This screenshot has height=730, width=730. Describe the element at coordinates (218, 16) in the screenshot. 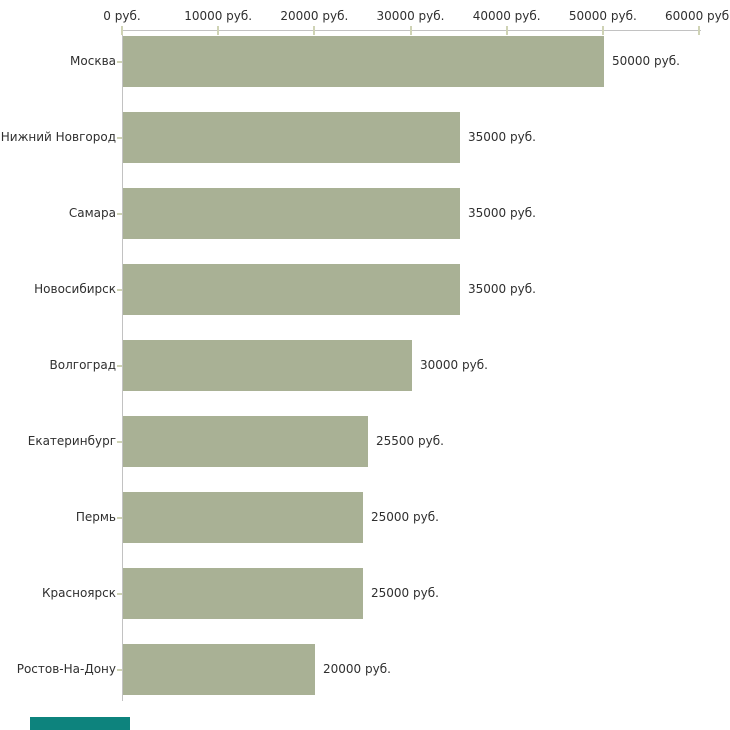

I see `x-axis-tick-label: 10000 руб.` at that location.